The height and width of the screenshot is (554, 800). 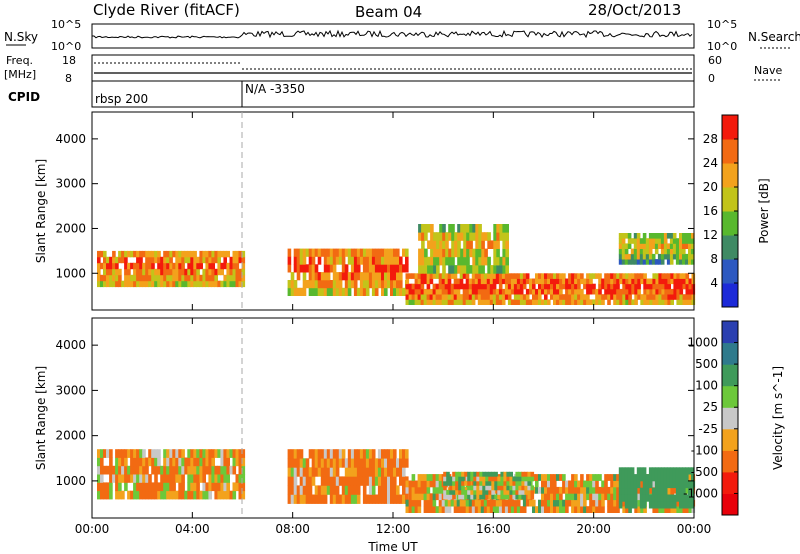 I want to click on colorbar-tick-label: -100, so click(x=704, y=450).